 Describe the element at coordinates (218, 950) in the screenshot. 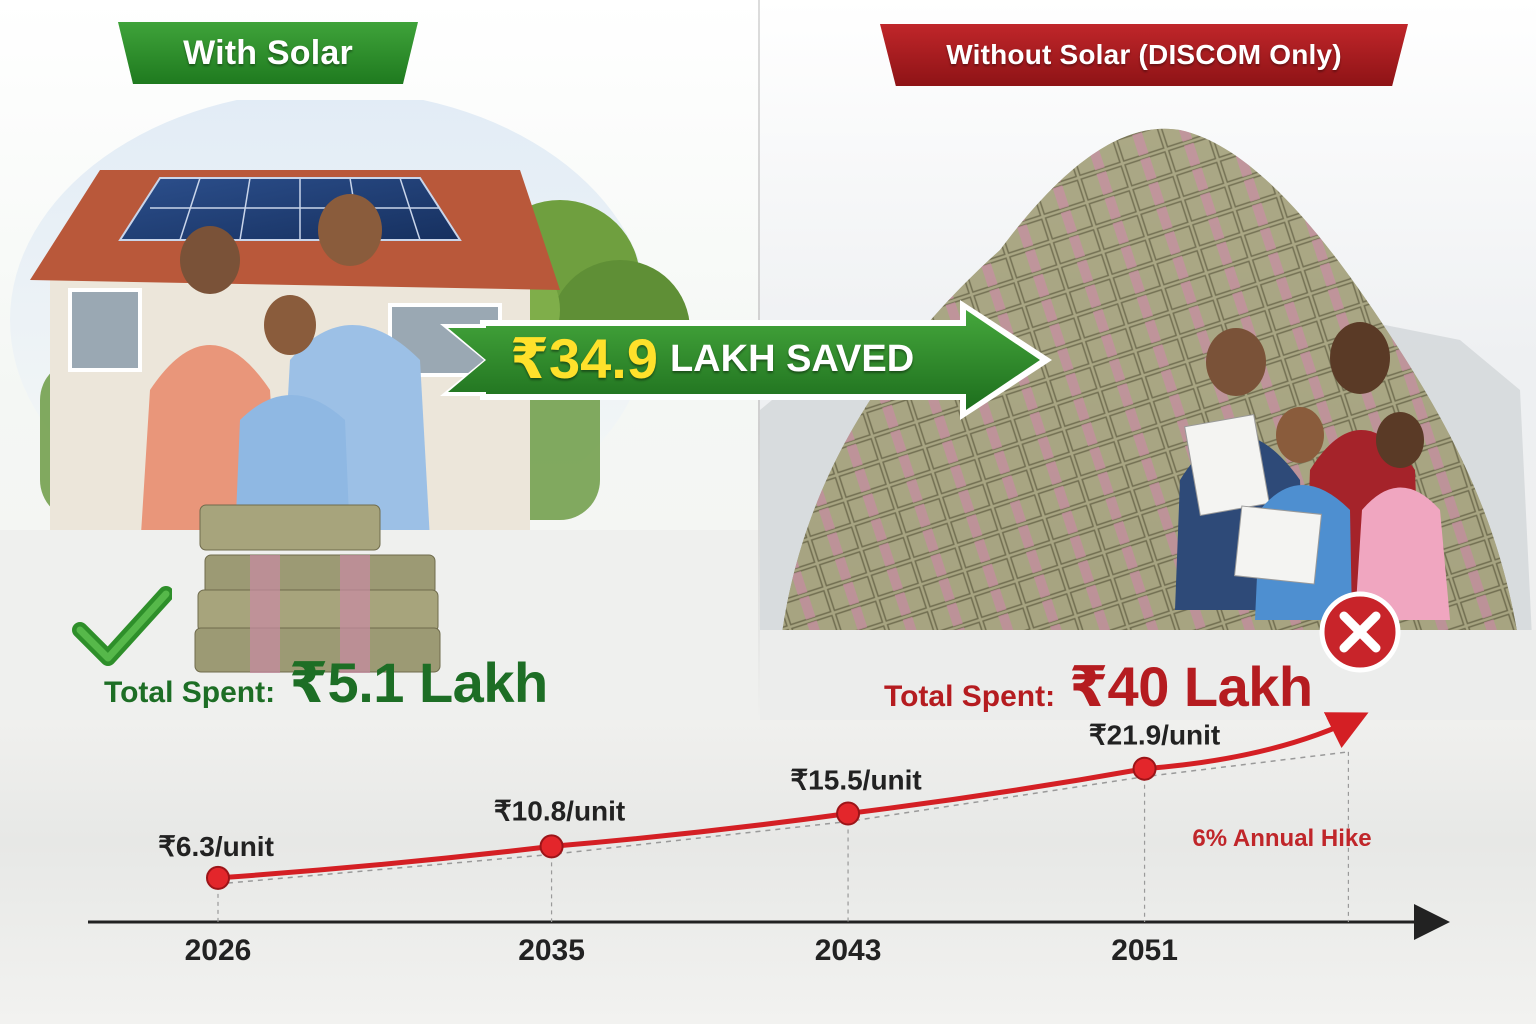

I see `x-tick-2026: 2026` at that location.